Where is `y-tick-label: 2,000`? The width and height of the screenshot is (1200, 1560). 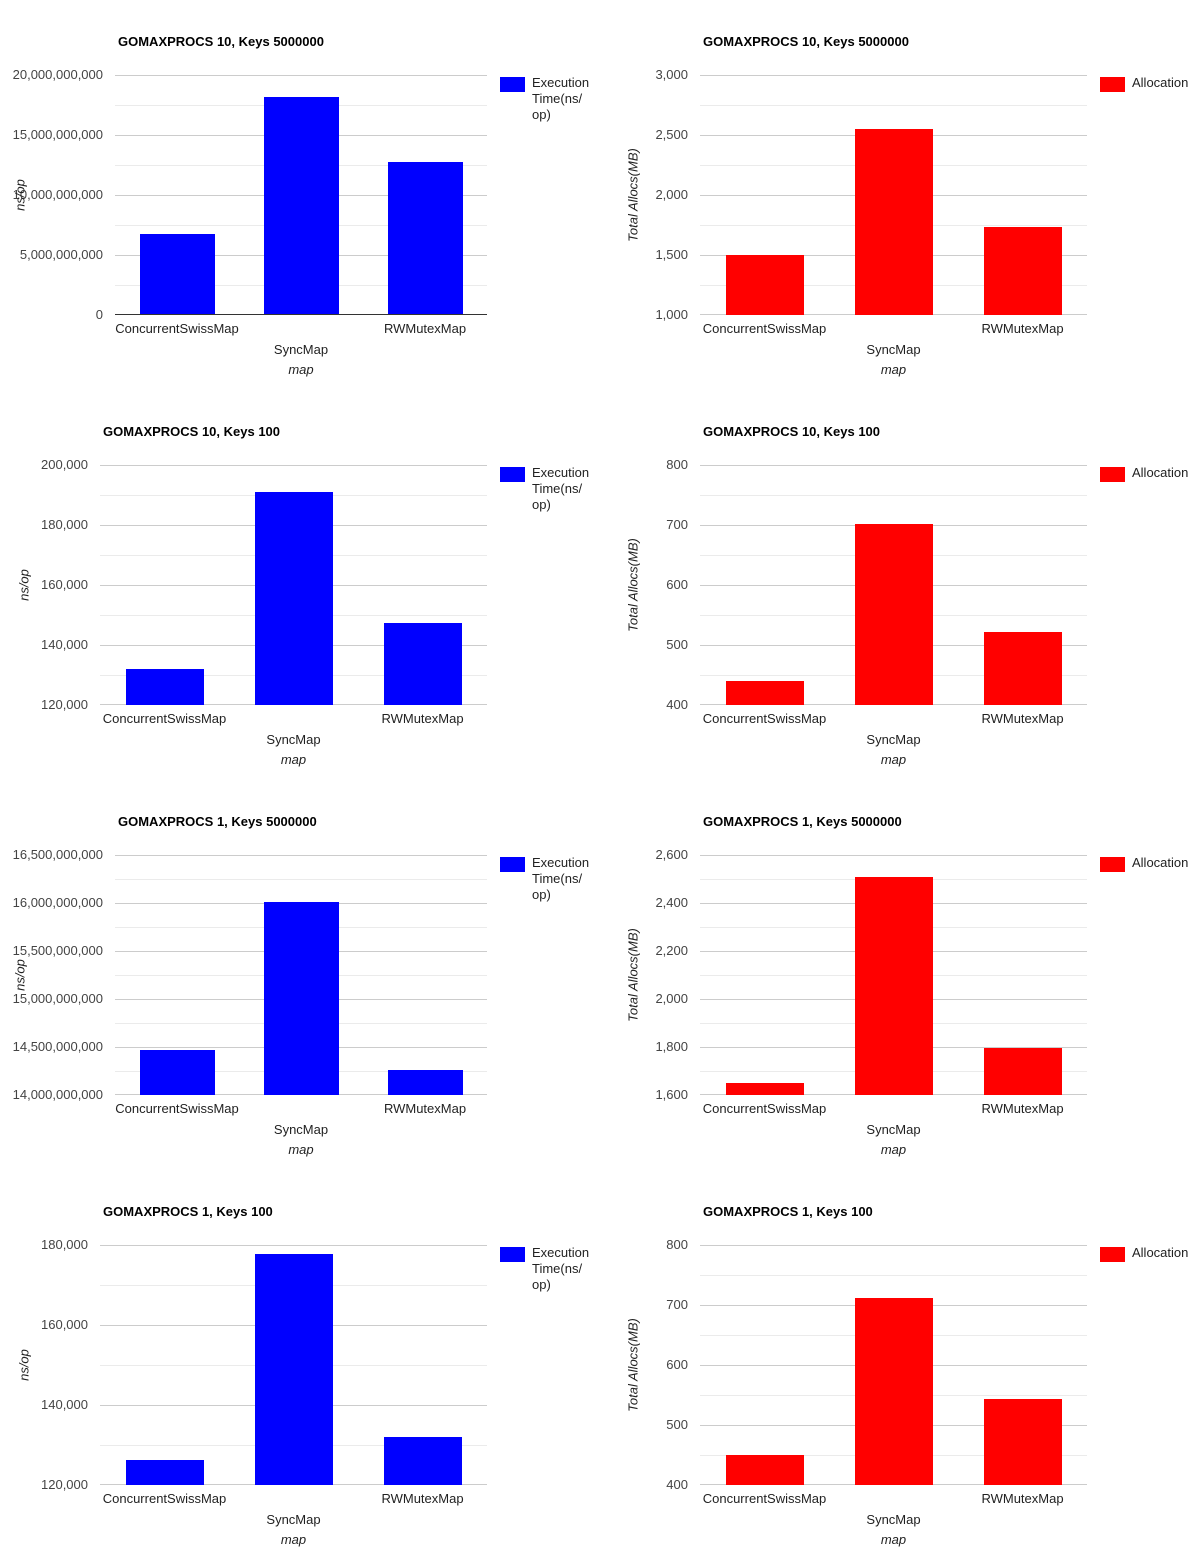 y-tick-label: 2,000 is located at coordinates (671, 998).